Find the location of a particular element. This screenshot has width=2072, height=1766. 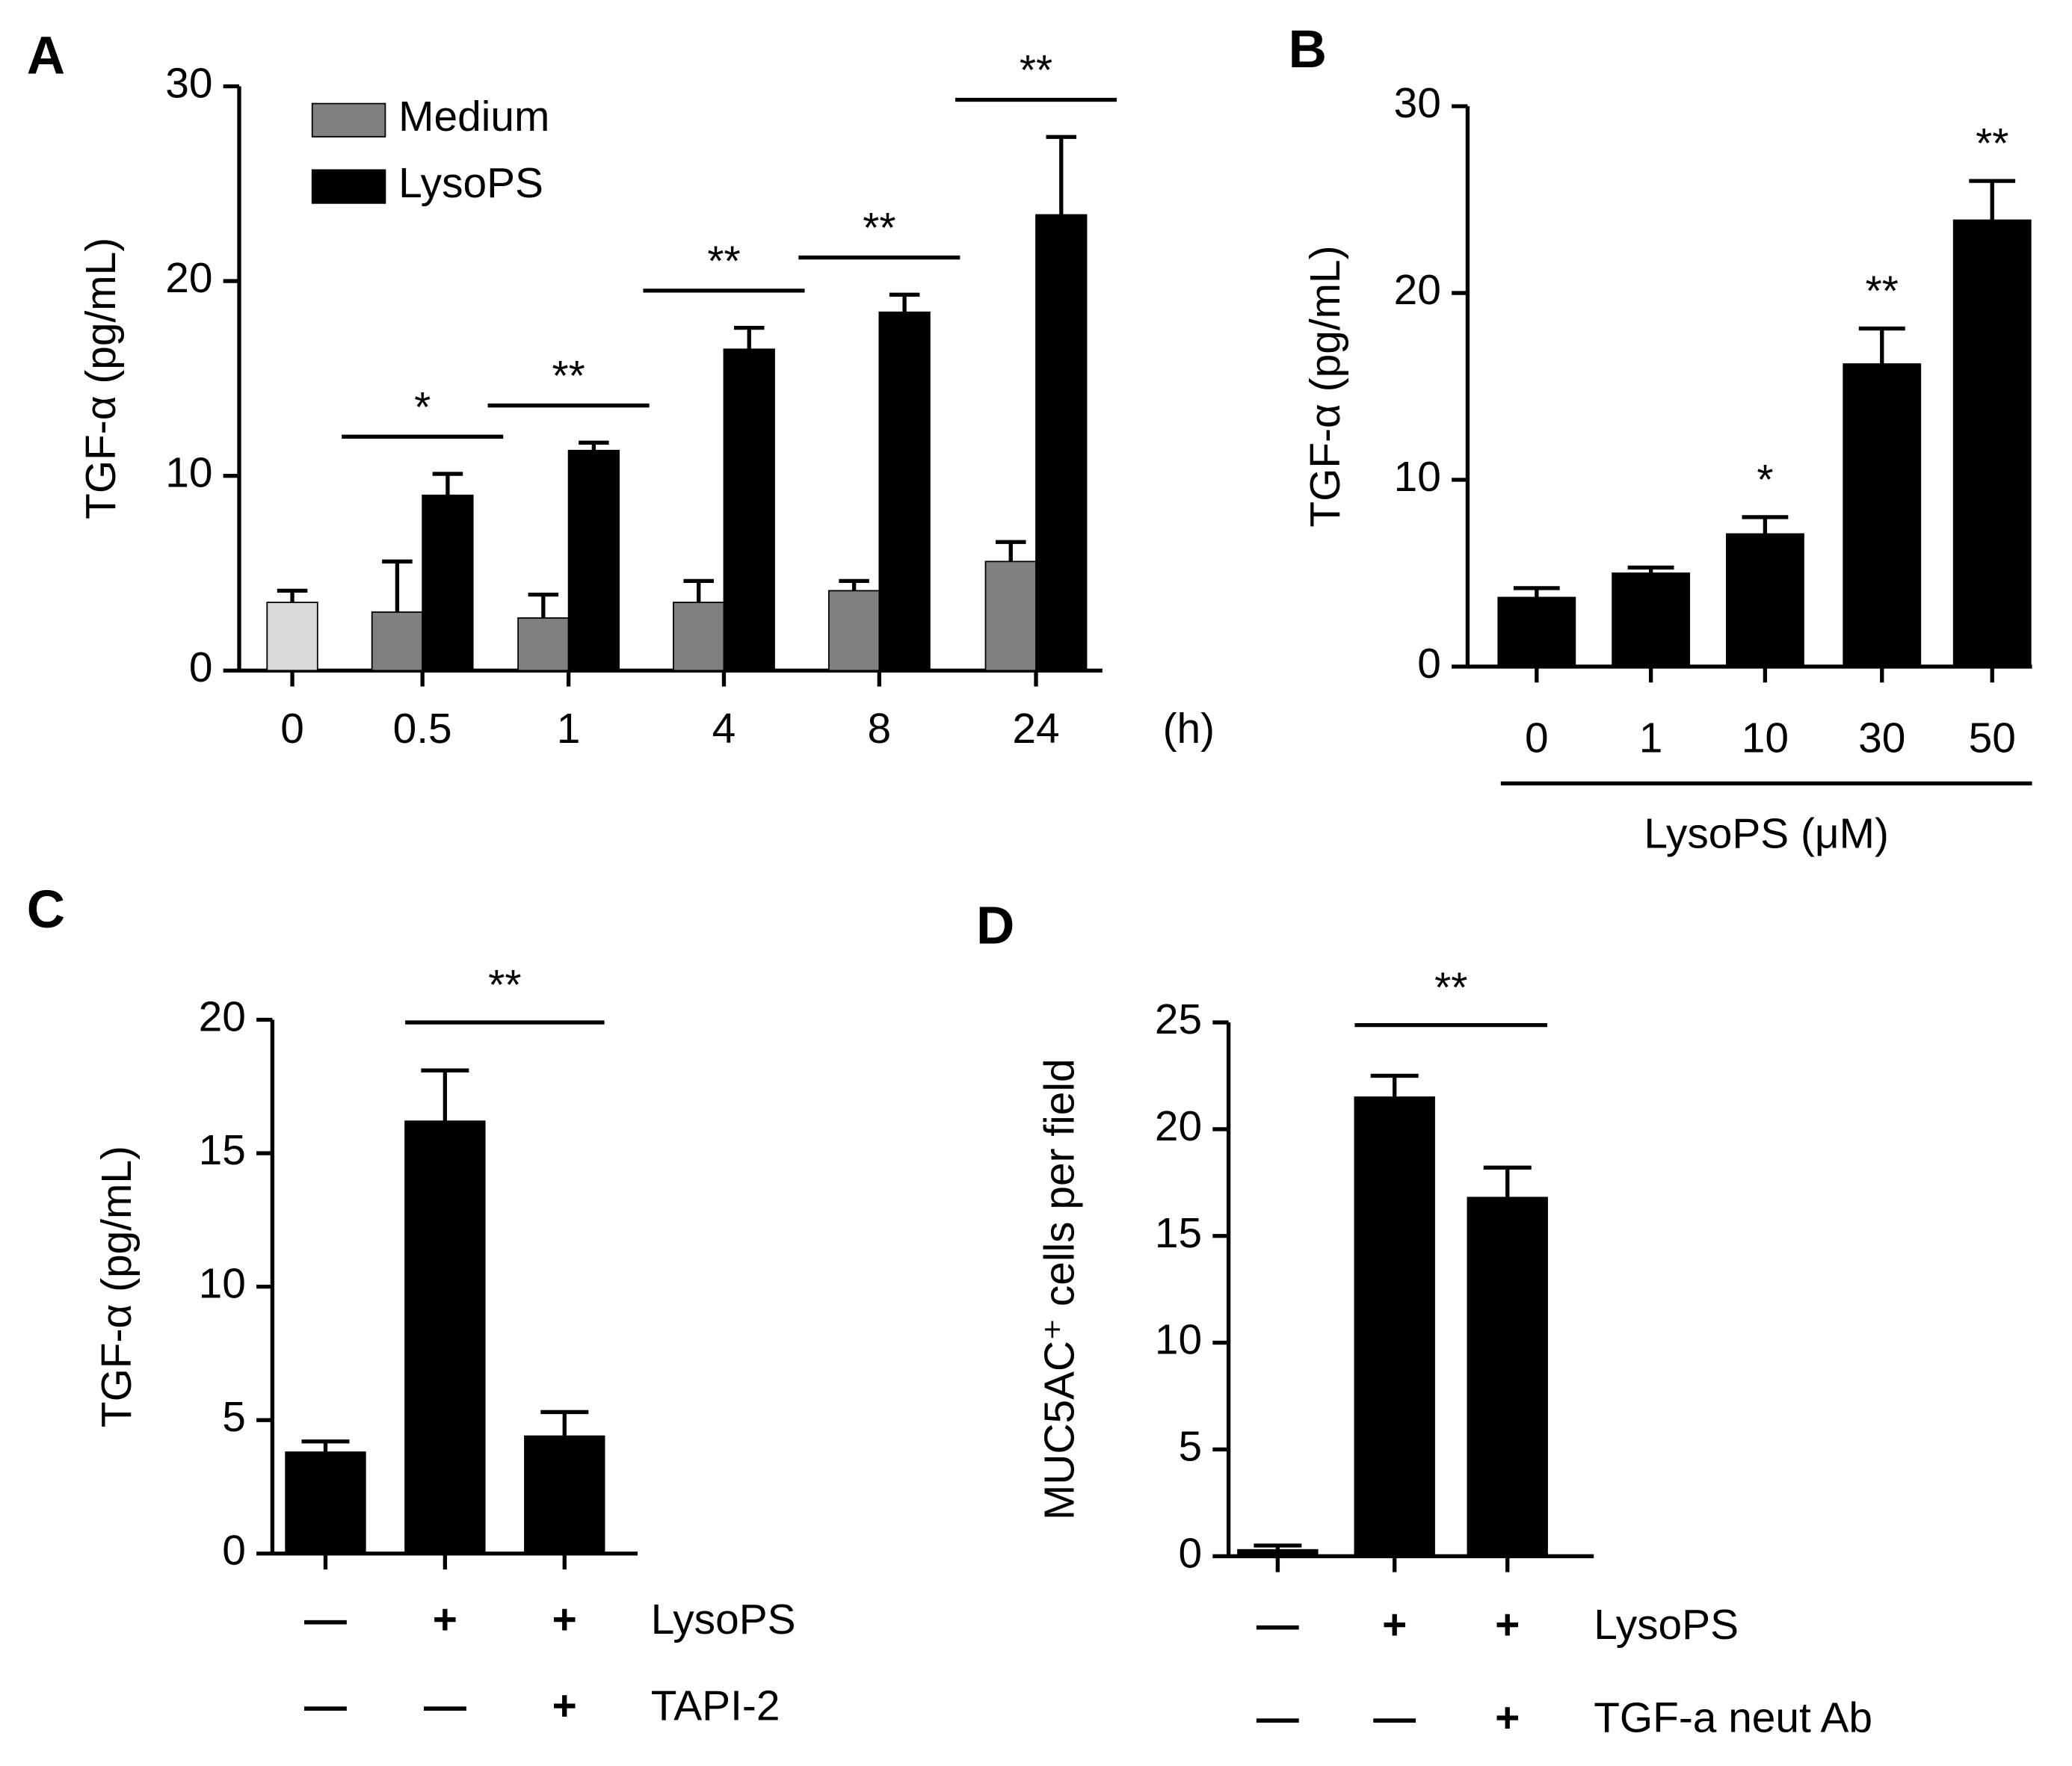

panel-label: A is located at coordinates (46, 57).